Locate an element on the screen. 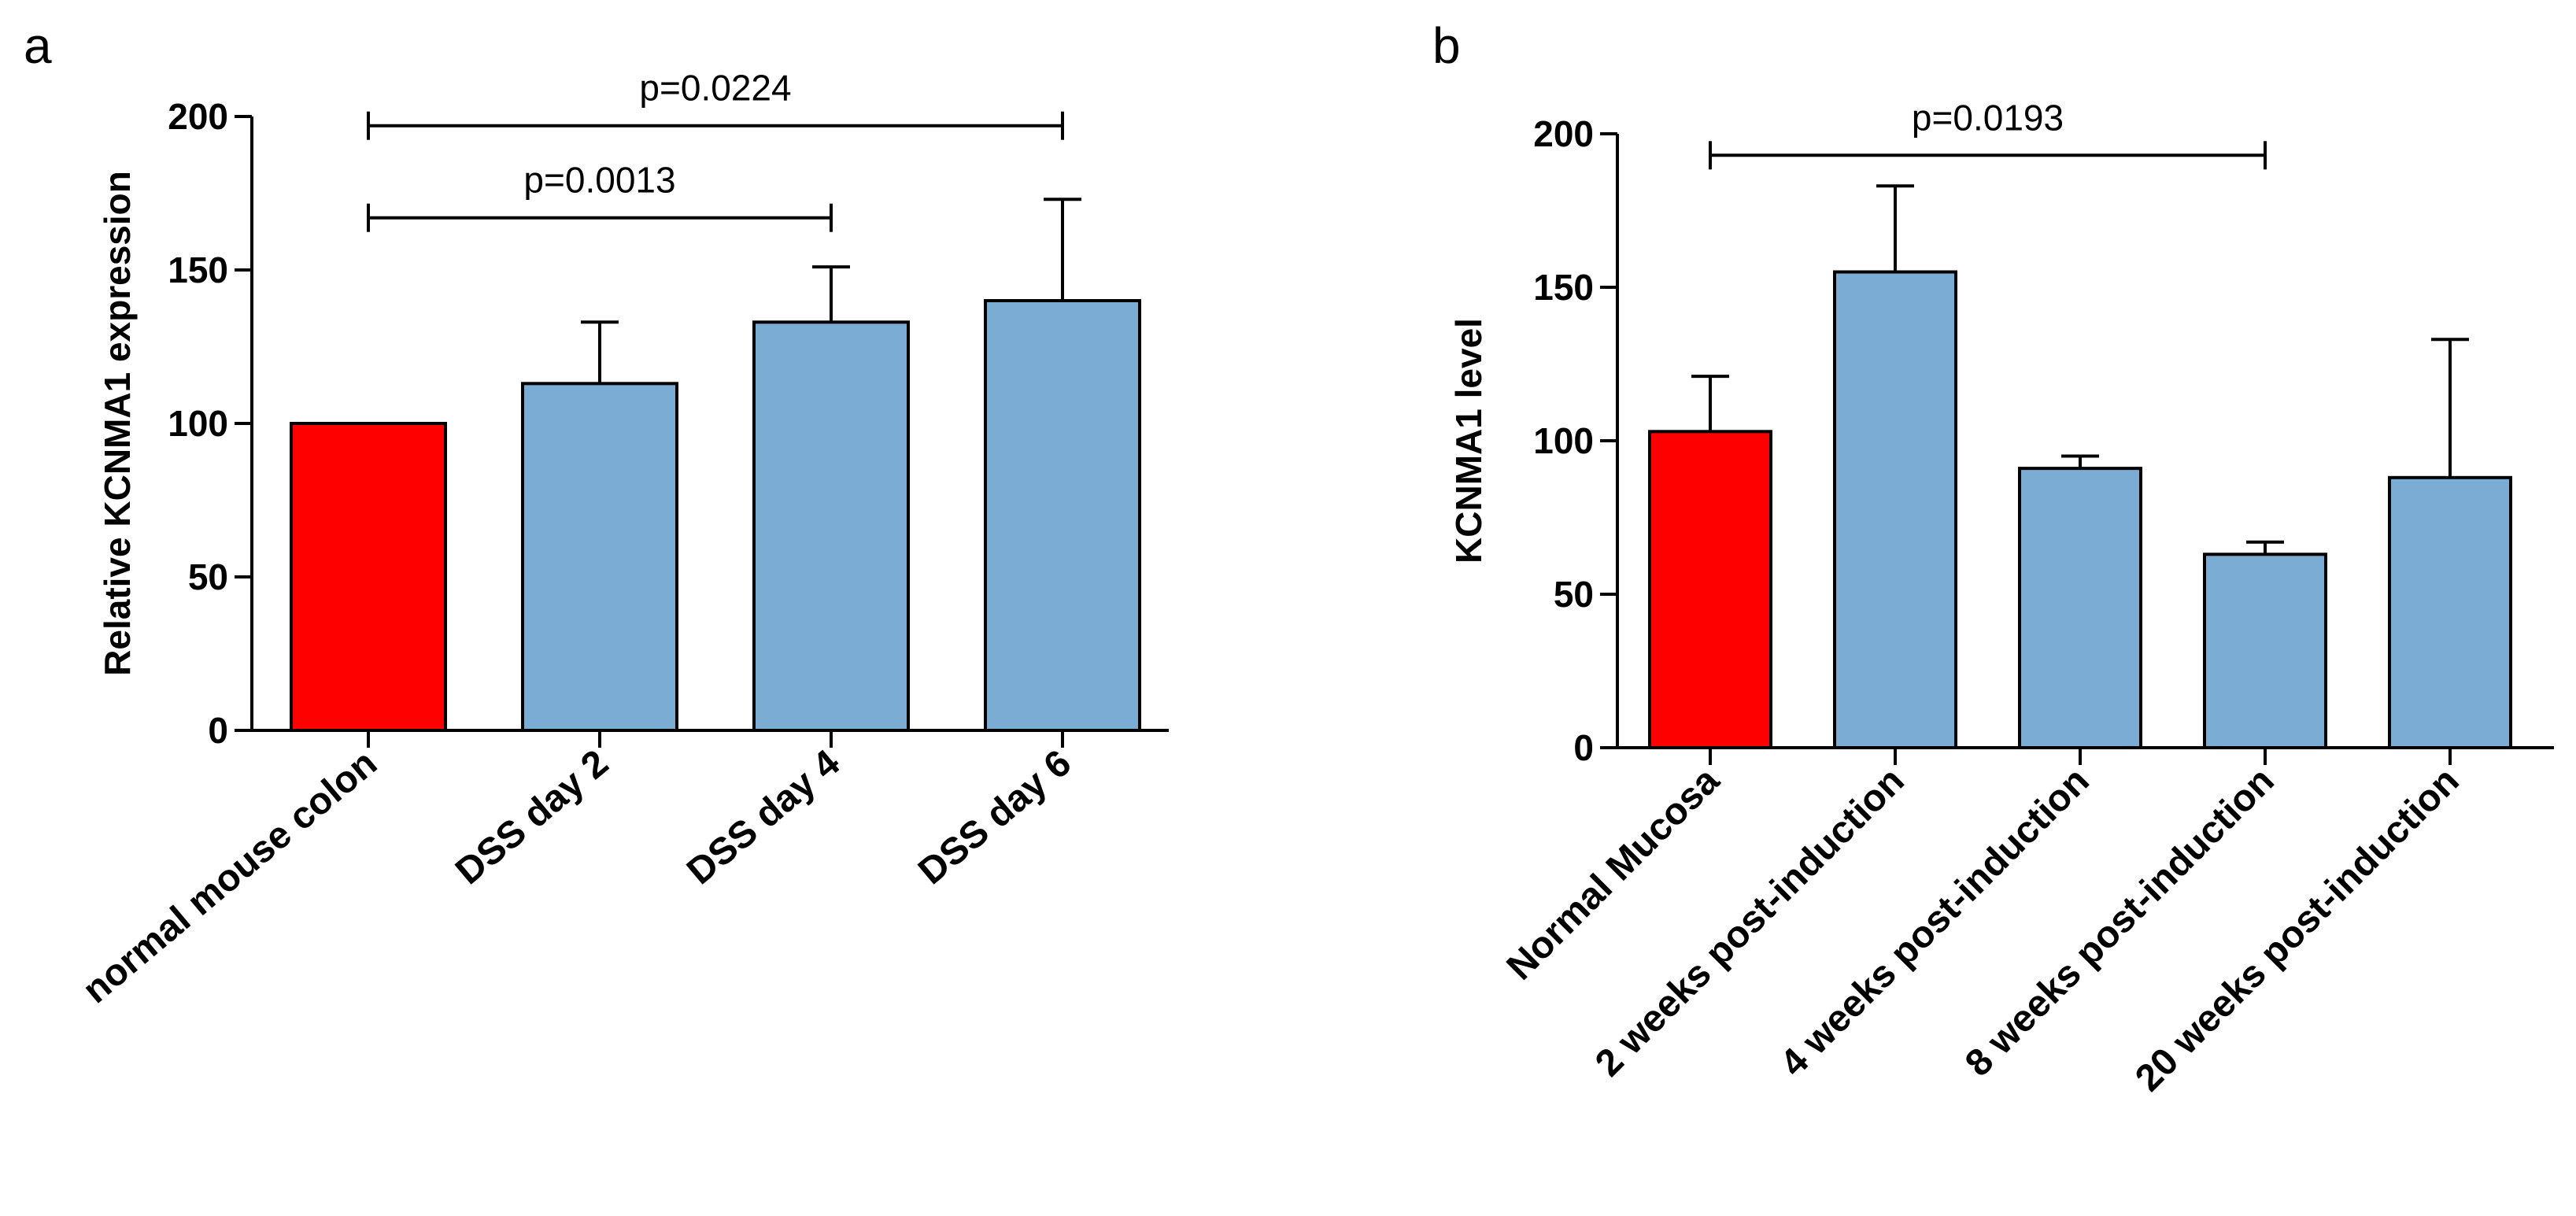 The image size is (2576, 1216). category-label: DSS day 6 is located at coordinates (995, 817).